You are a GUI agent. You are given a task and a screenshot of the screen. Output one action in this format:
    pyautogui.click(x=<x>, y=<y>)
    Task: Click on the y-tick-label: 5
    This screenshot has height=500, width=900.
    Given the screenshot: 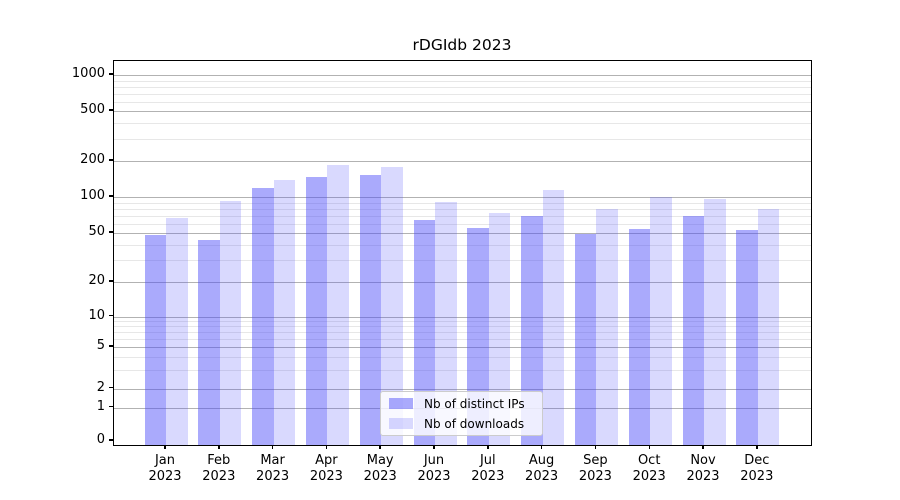 What is the action you would take?
    pyautogui.click(x=100, y=345)
    